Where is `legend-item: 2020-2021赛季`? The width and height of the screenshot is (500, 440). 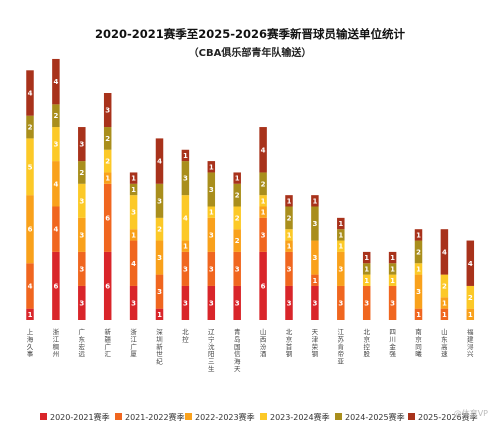 legend-item: 2020-2021赛季 is located at coordinates (75, 417).